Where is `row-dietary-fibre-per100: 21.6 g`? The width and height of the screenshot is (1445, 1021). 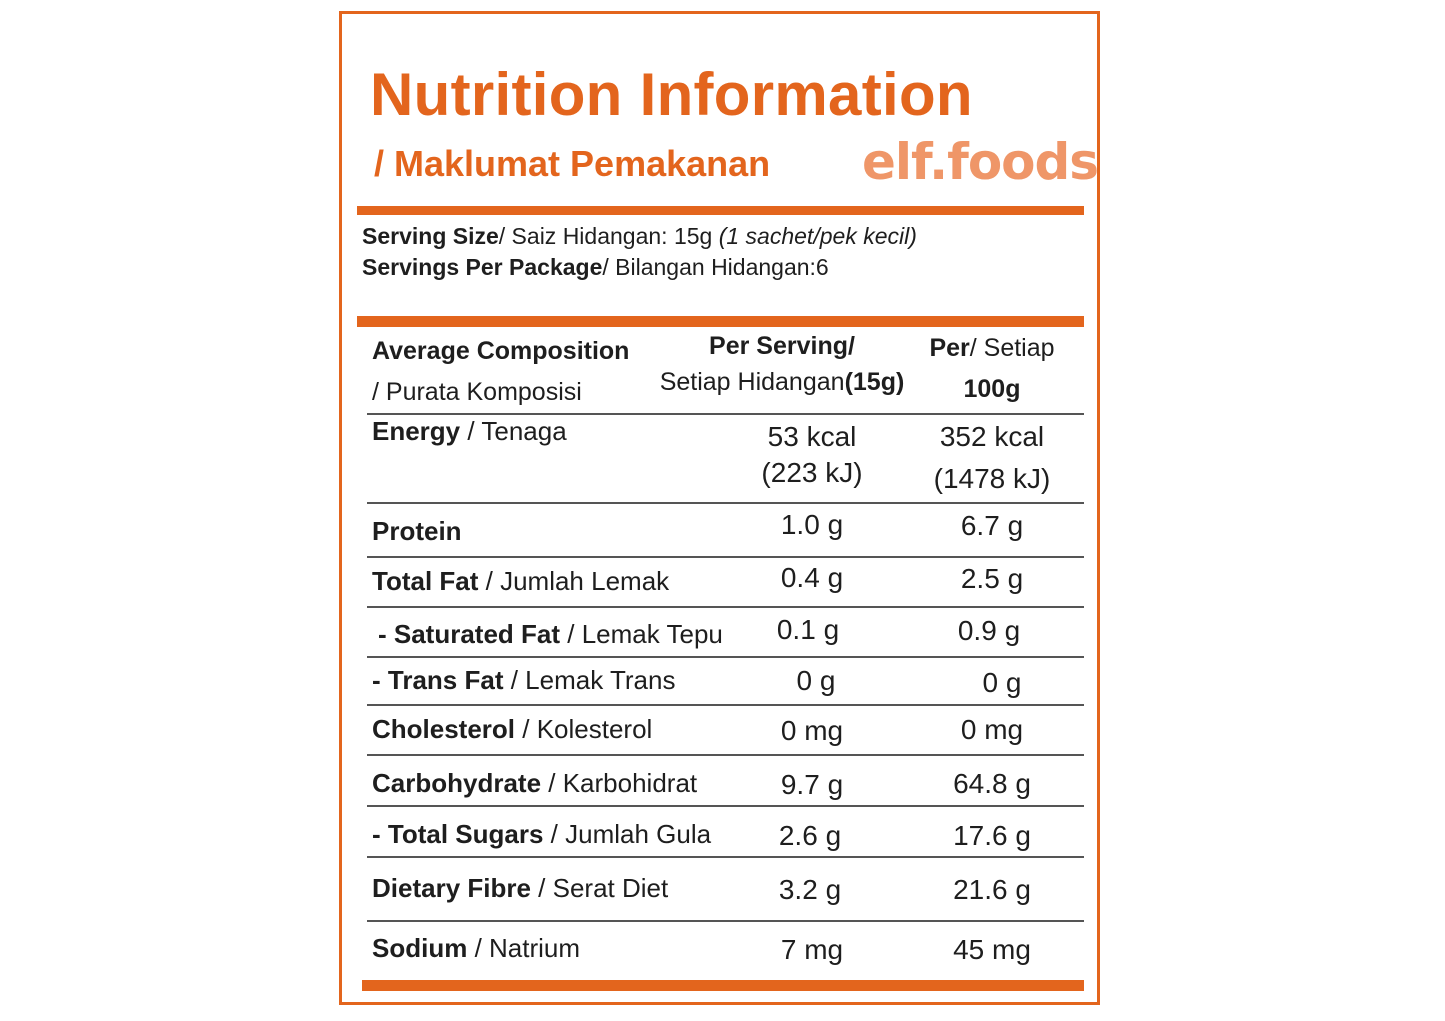
row-dietary-fibre-per100: 21.6 g is located at coordinates (992, 889).